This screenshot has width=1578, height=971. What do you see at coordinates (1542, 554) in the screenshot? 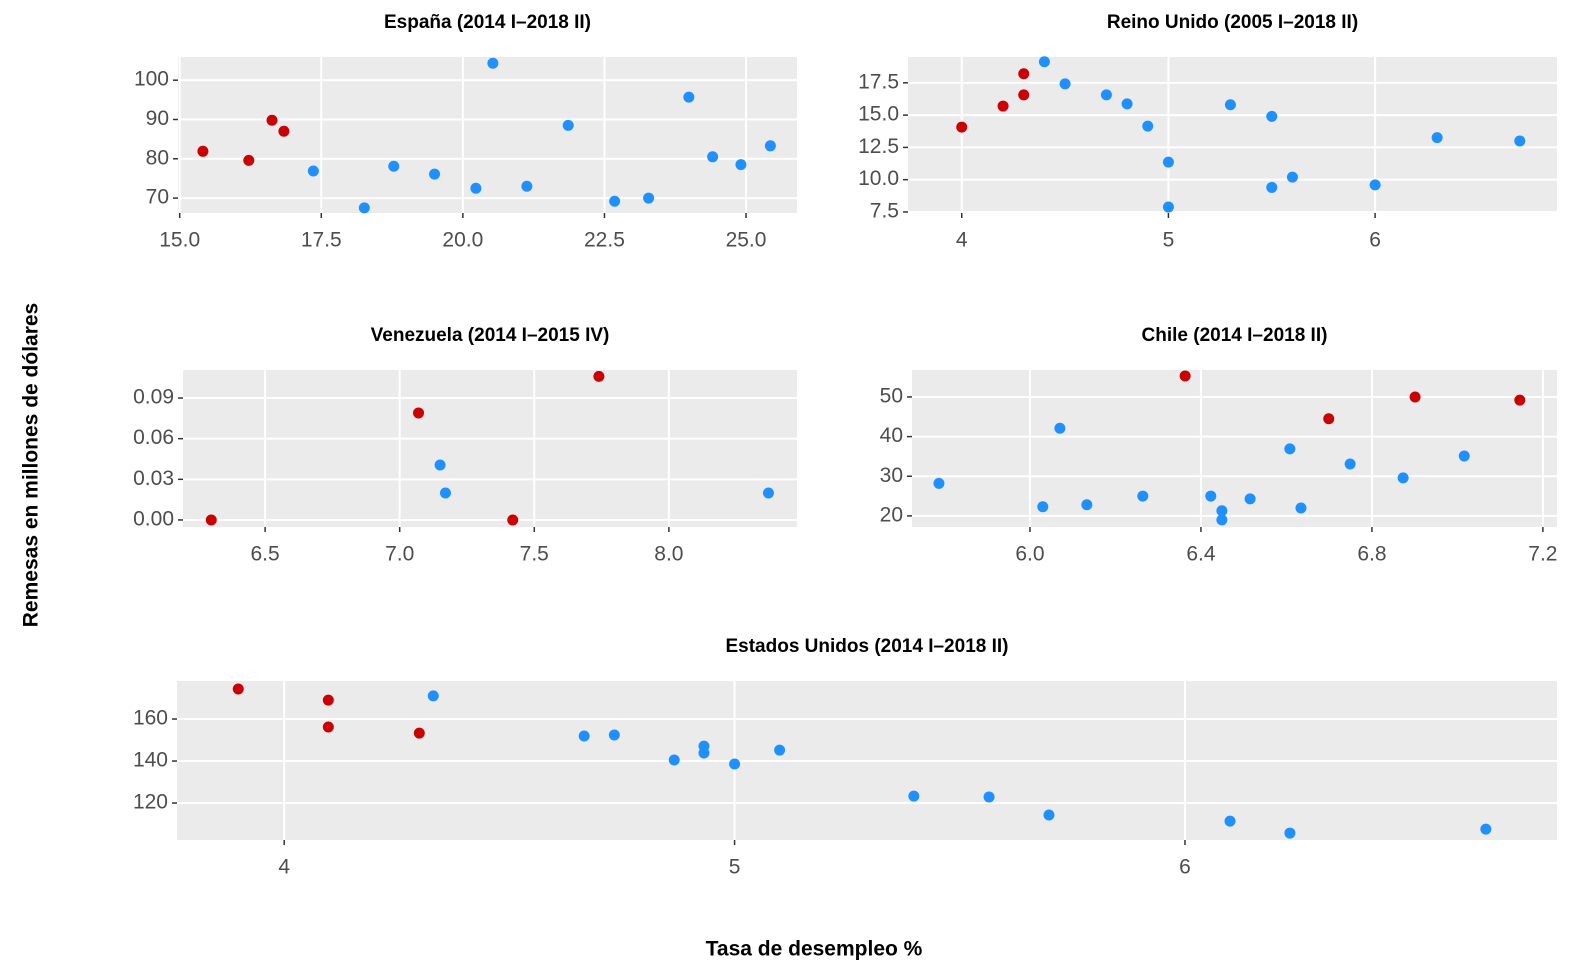
I see `x-tick-label: 7.2` at bounding box center [1542, 554].